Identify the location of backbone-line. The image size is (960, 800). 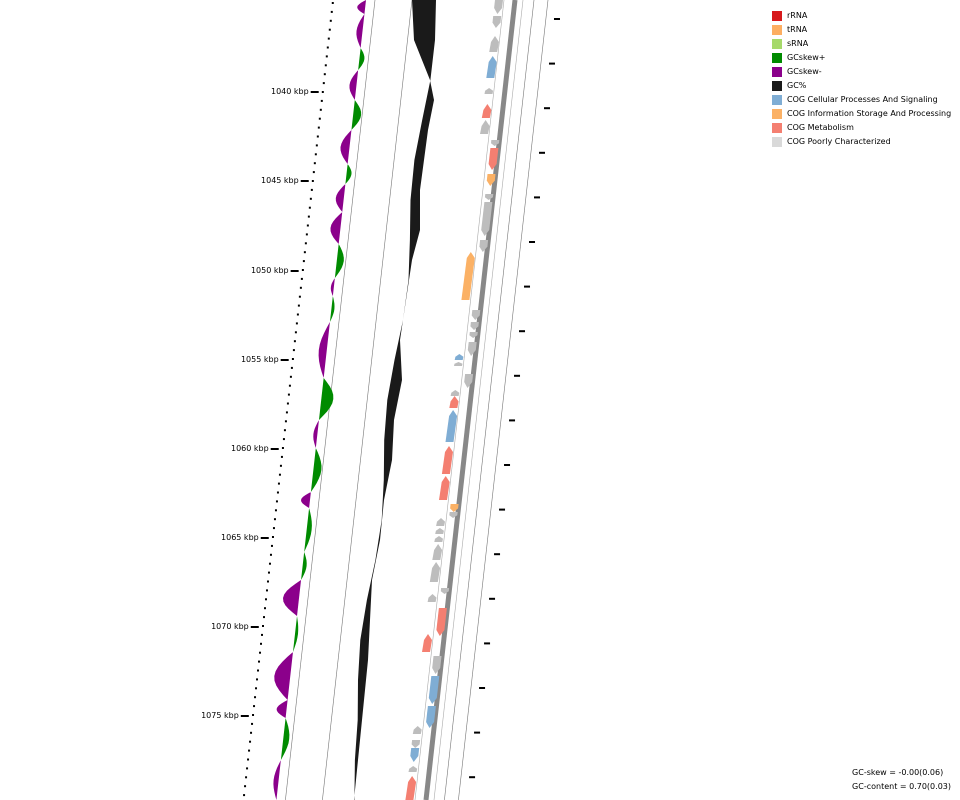
(469, 400).